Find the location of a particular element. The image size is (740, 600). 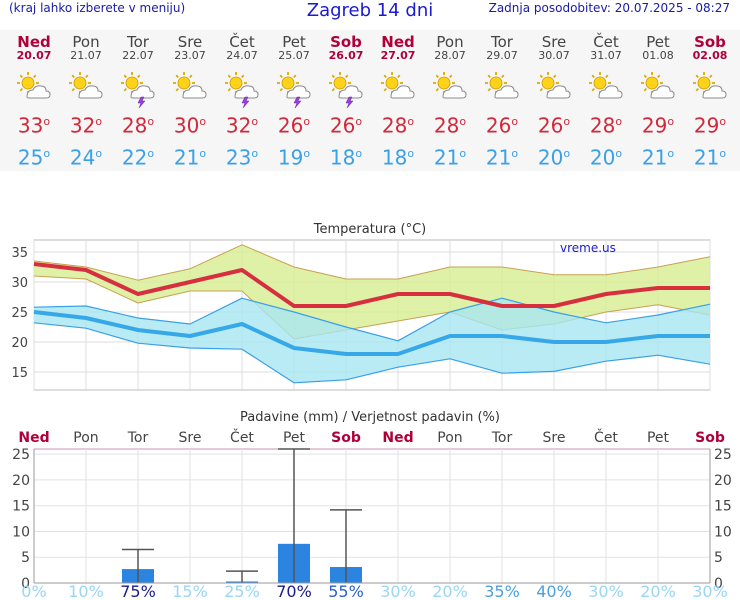

temperature-tick-label: 20 is located at coordinates (19, 343).